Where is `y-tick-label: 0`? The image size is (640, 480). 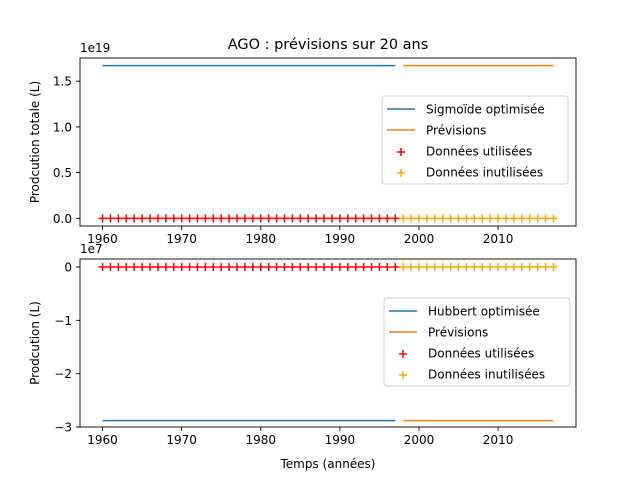
y-tick-label: 0 is located at coordinates (68, 268).